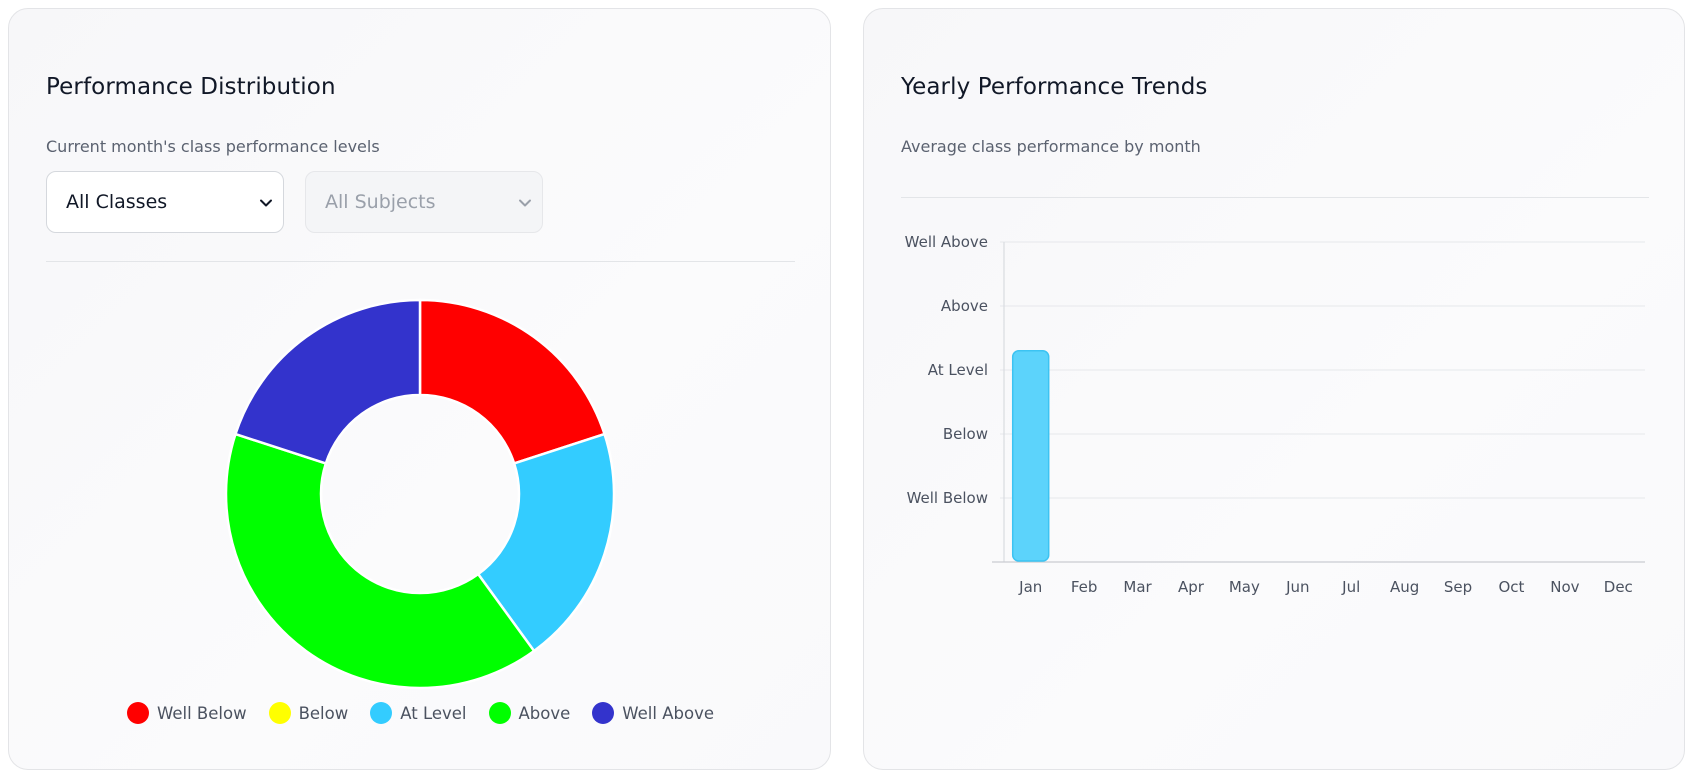  What do you see at coordinates (1054, 87) in the screenshot?
I see `trends-title: Yearly Performance Trends` at bounding box center [1054, 87].